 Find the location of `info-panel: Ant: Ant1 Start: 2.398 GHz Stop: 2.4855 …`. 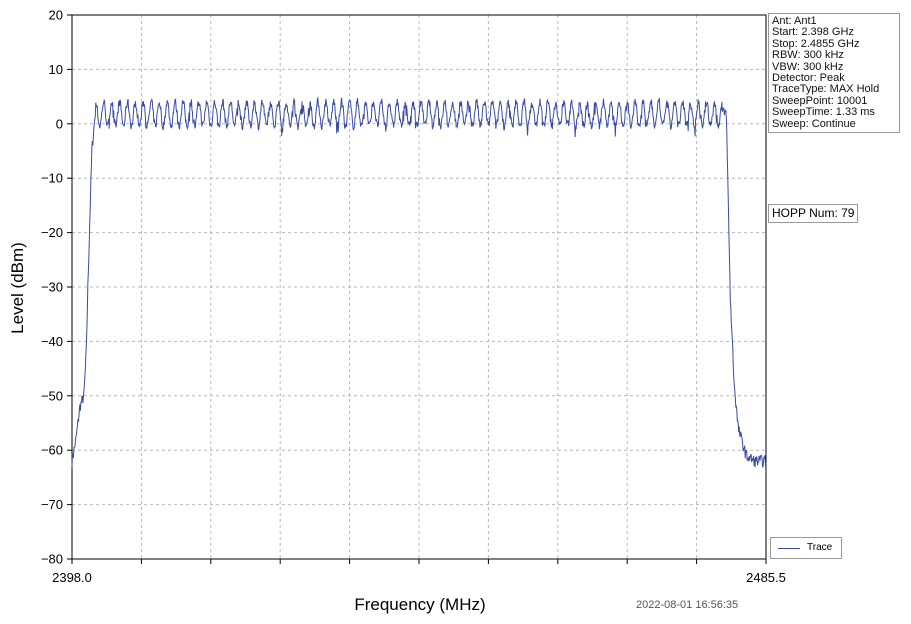

info-panel: Ant: Ant1 Start: 2.398 GHz Stop: 2.4855 … is located at coordinates (834, 73).